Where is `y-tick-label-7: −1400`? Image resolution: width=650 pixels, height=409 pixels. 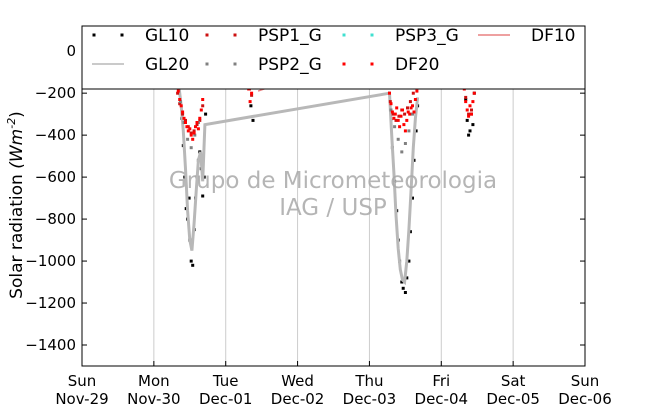
y-tick-label-7: −1400 is located at coordinates (50, 345).